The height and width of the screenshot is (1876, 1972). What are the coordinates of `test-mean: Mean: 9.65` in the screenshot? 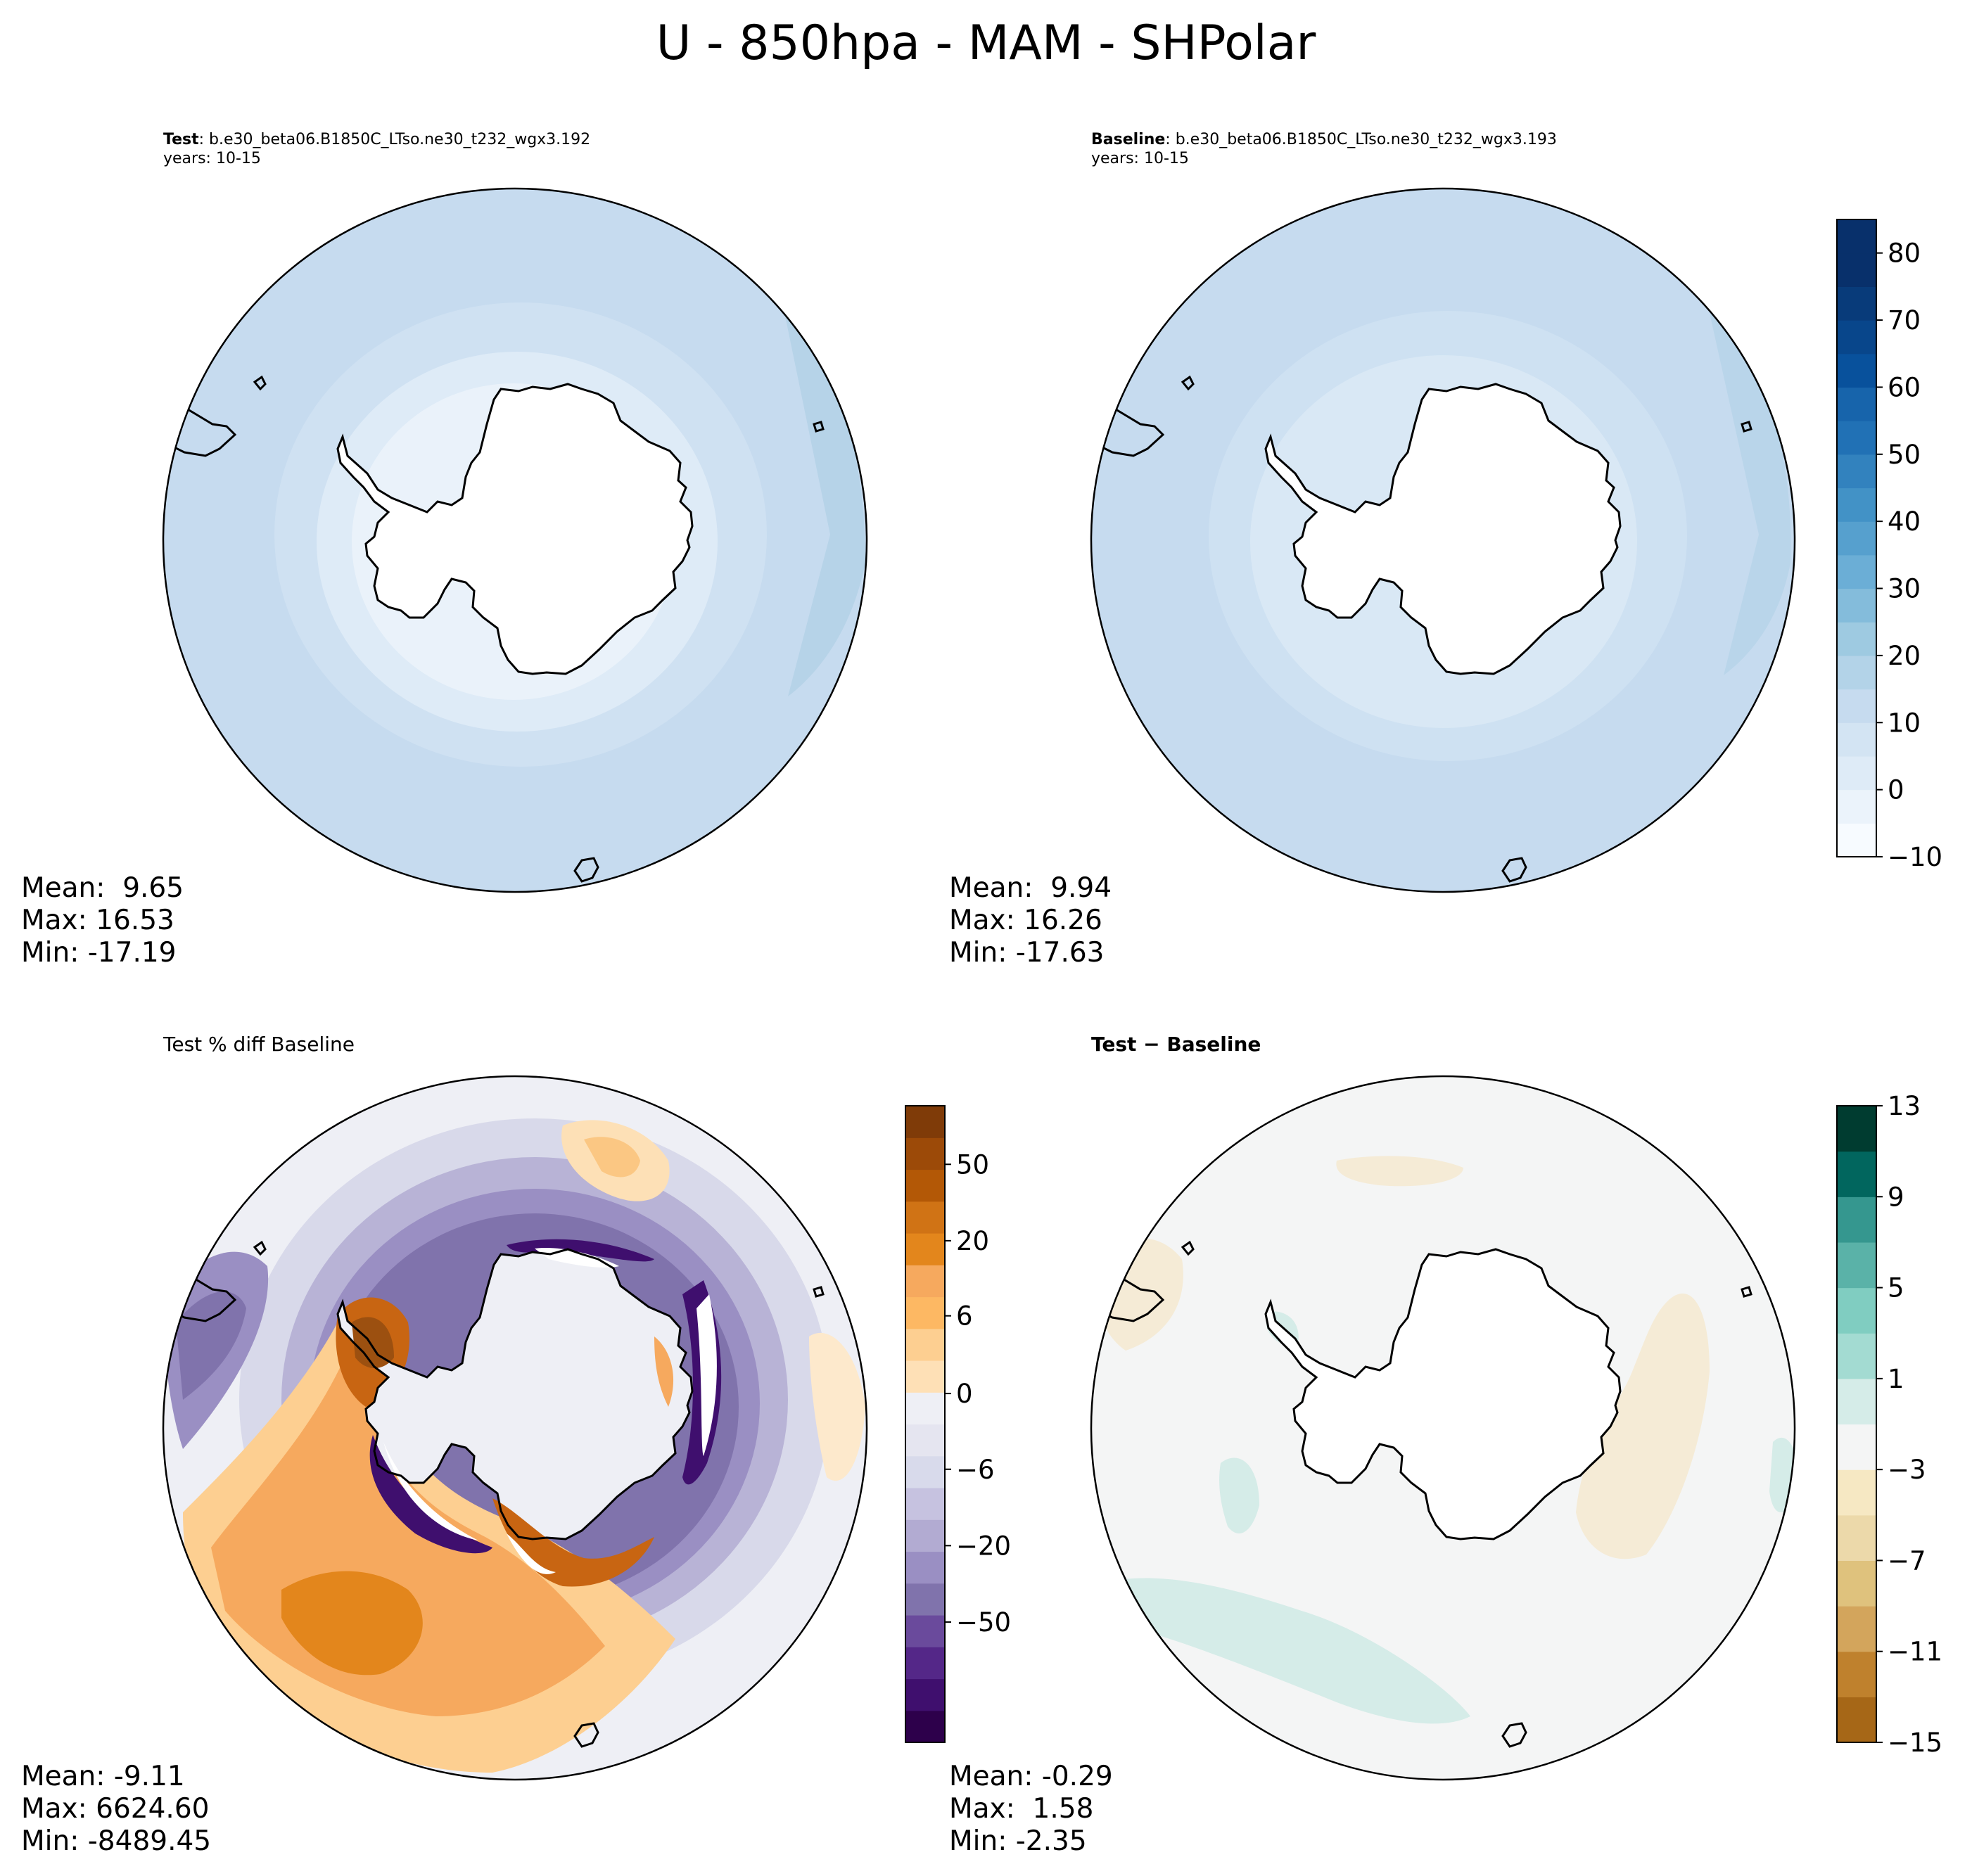 It's located at (103, 888).